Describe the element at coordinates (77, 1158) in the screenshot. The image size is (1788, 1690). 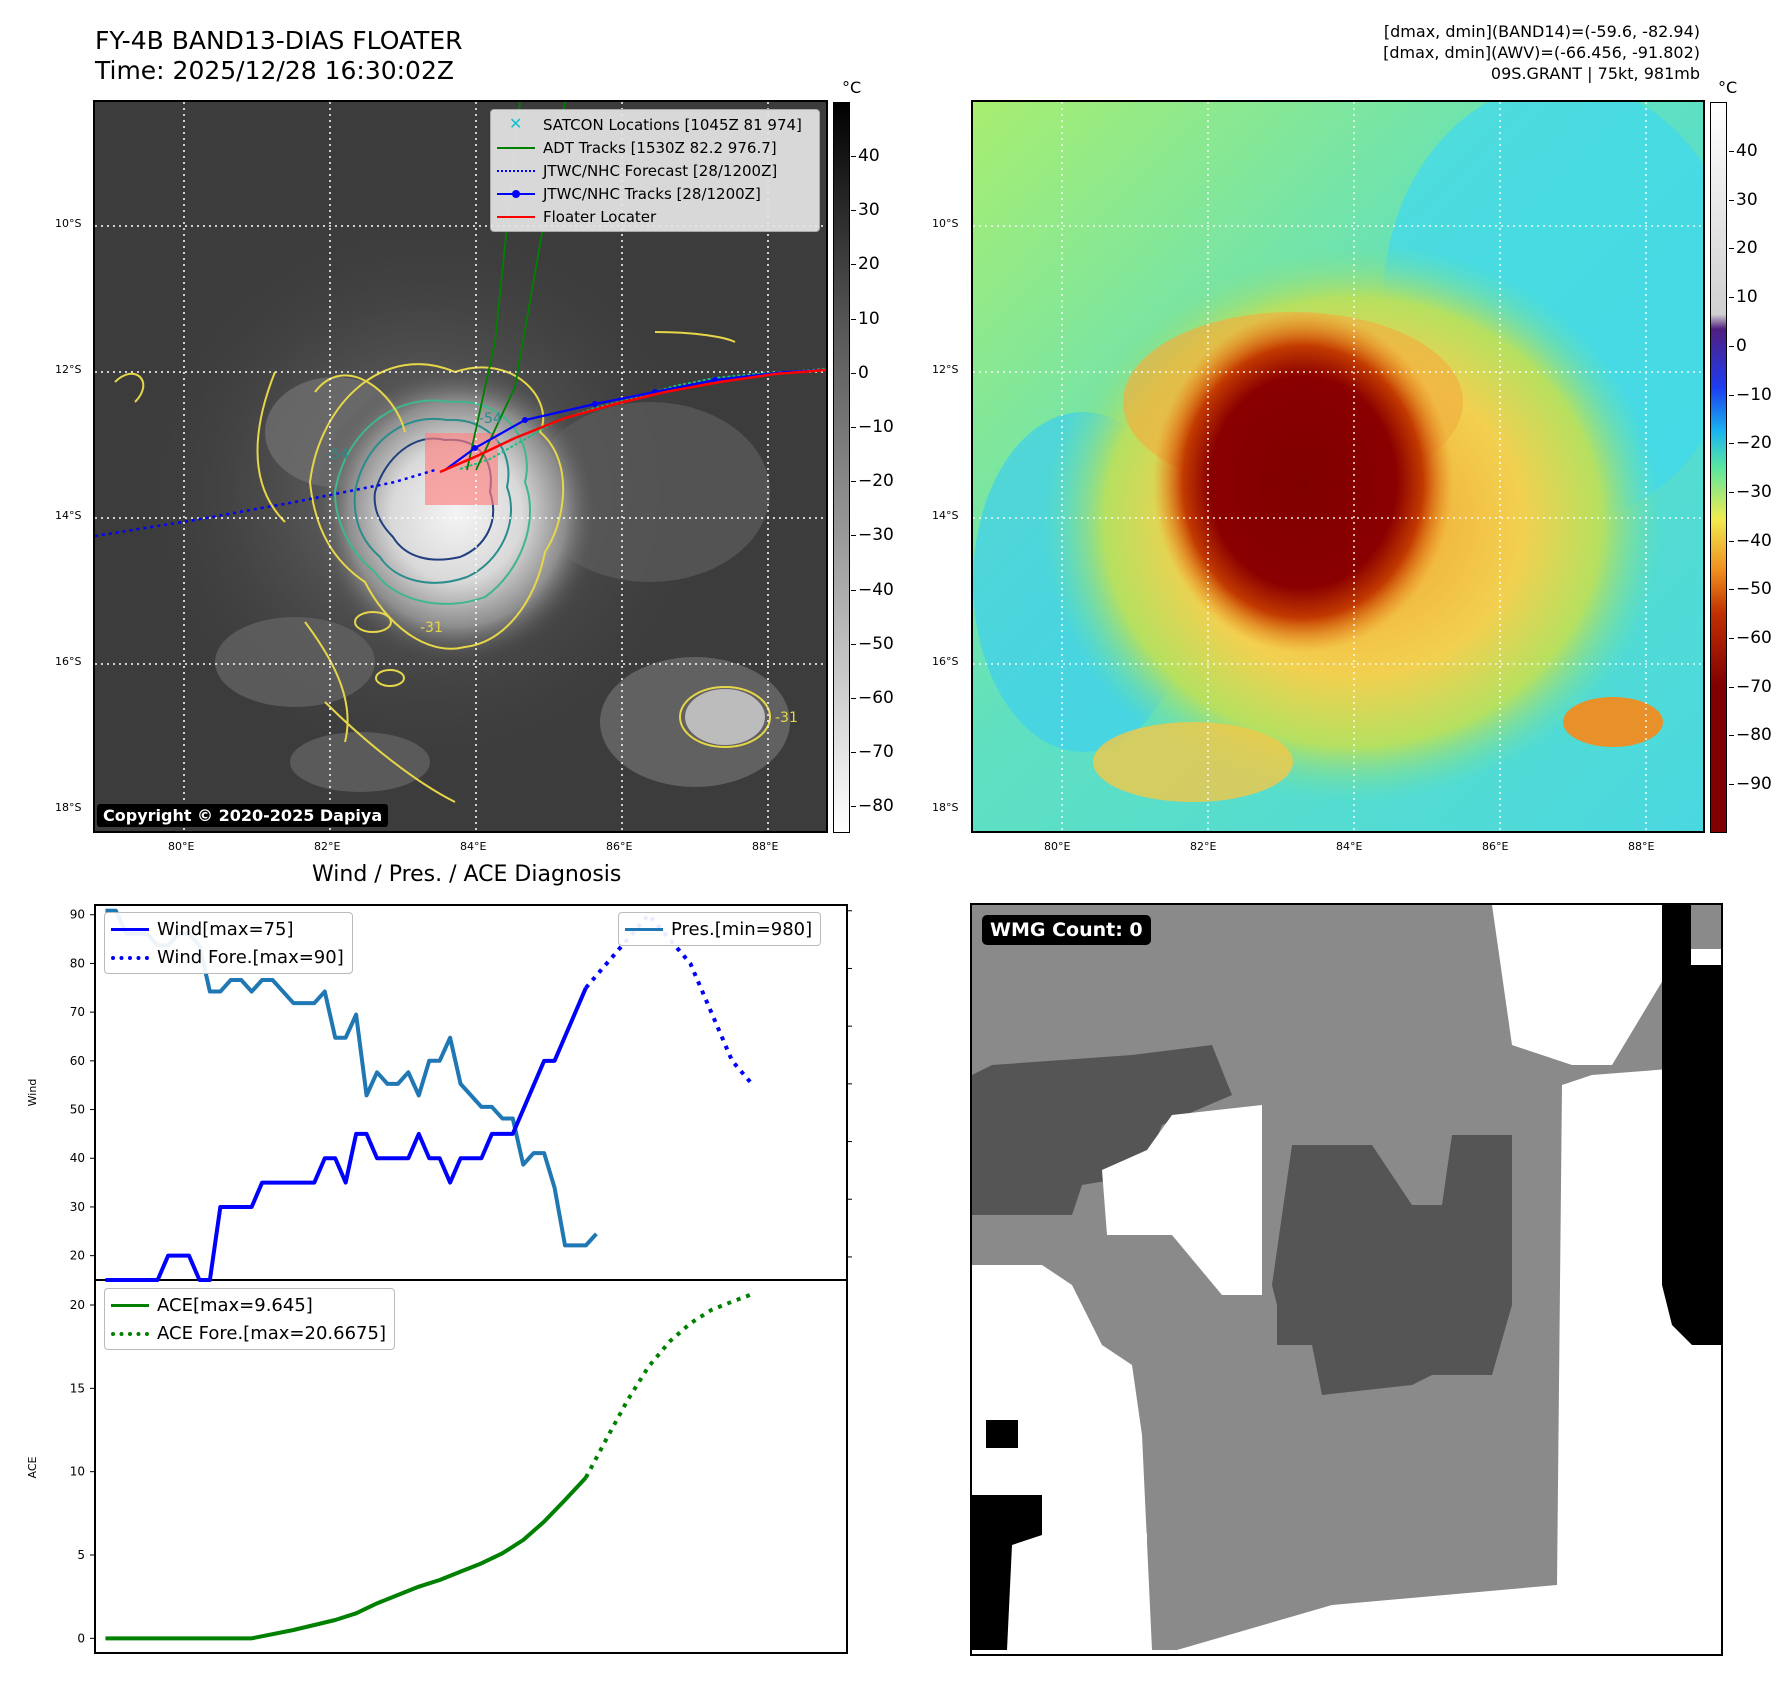
I see `wind-tick-label: 40` at that location.